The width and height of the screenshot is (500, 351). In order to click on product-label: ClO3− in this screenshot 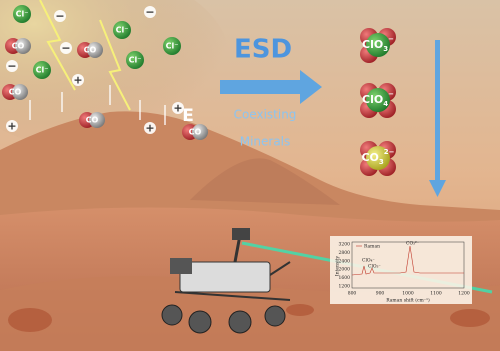, I will do `click(378, 44)`.